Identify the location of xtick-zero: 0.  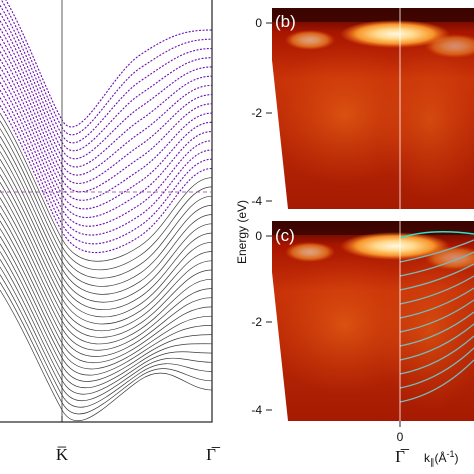
(400, 437).